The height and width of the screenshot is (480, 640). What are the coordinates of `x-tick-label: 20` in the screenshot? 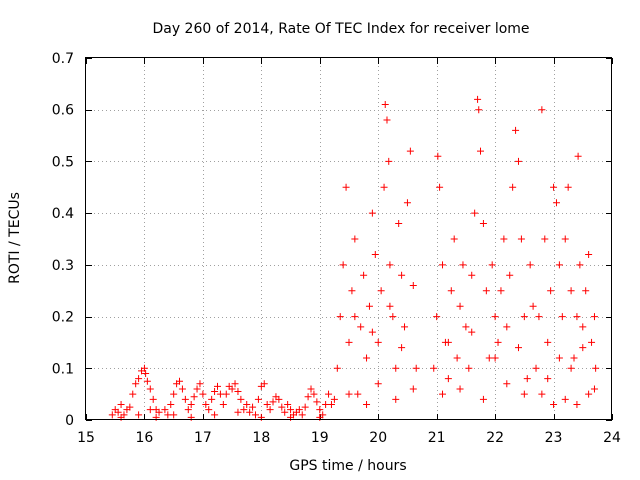 It's located at (378, 438).